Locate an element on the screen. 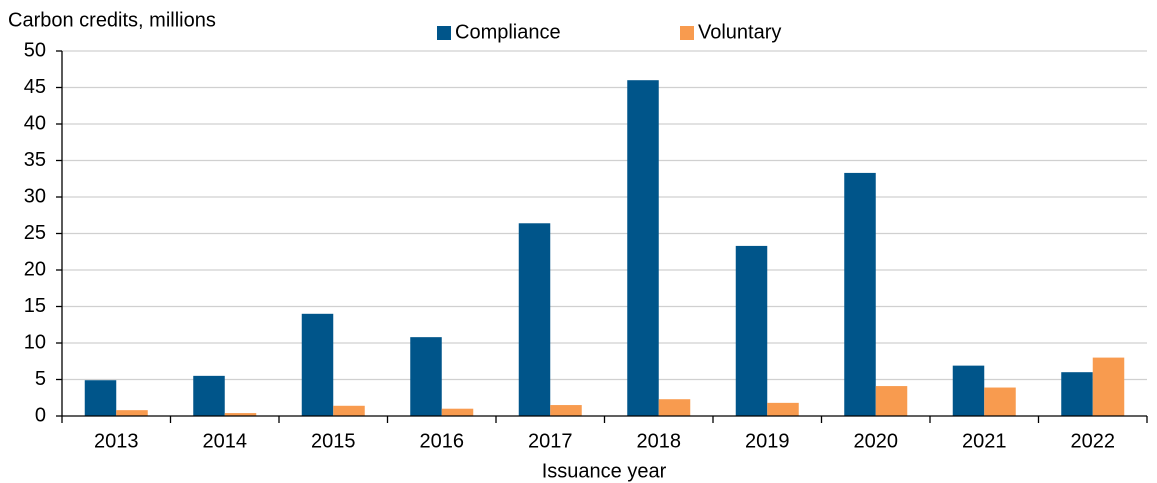 Image resolution: width=1157 pixels, height=483 pixels. y-tick-label: 25 is located at coordinates (35, 233).